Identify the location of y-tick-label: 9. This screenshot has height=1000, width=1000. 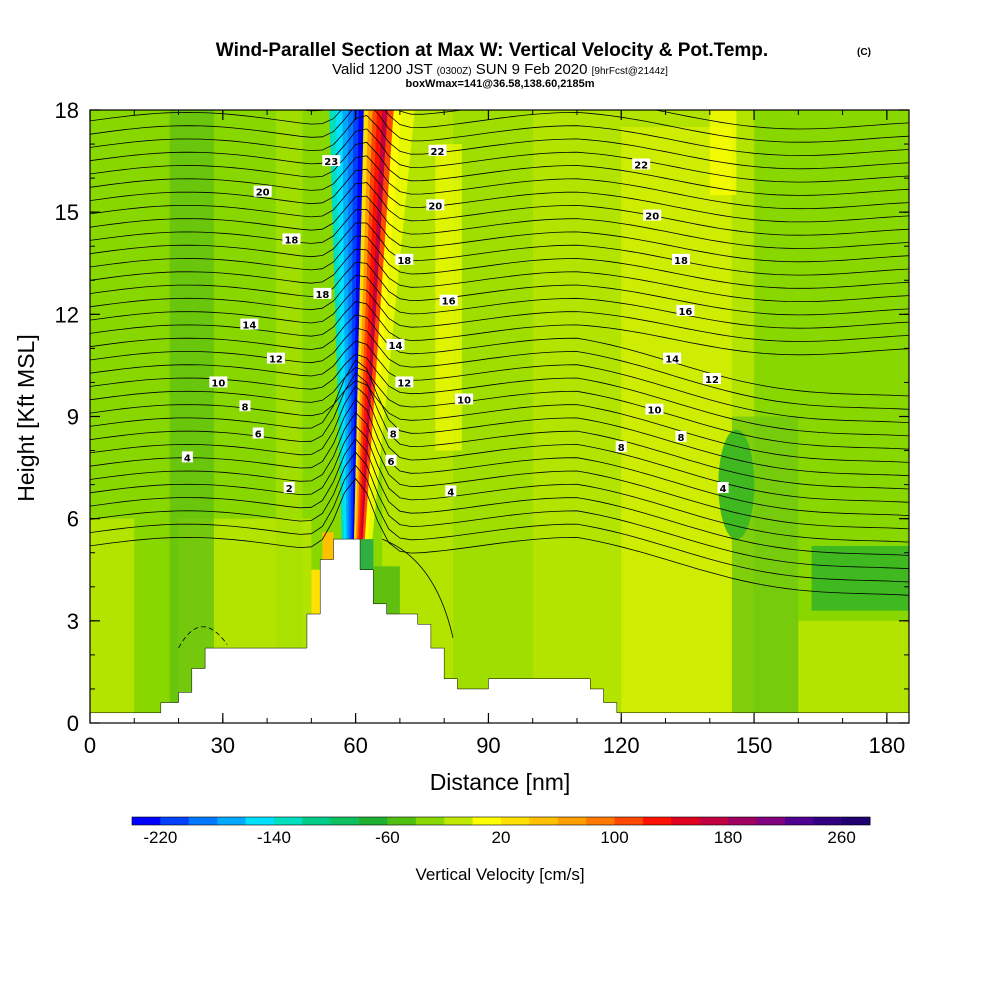
(73, 417).